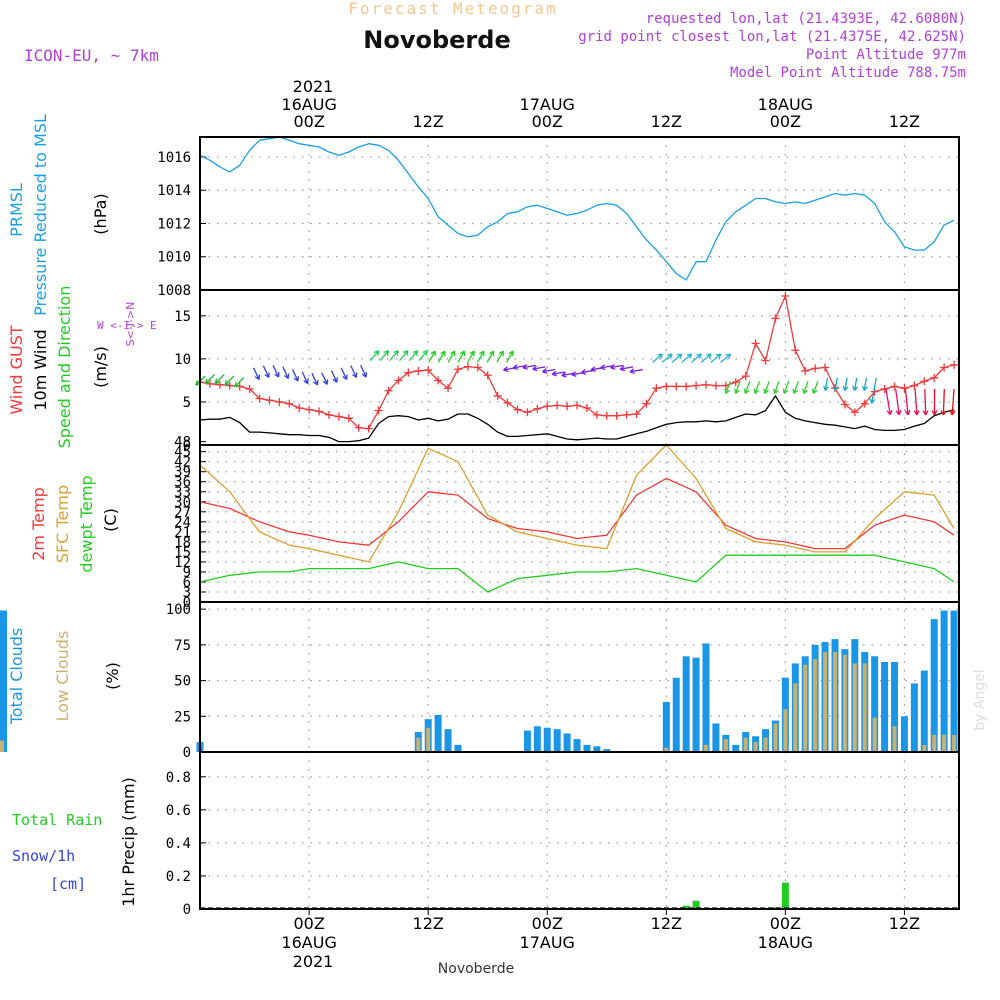 Image resolution: width=1000 pixels, height=1000 pixels. What do you see at coordinates (178, 877) in the screenshot?
I see `precip-ytick-label: 0.2` at bounding box center [178, 877].